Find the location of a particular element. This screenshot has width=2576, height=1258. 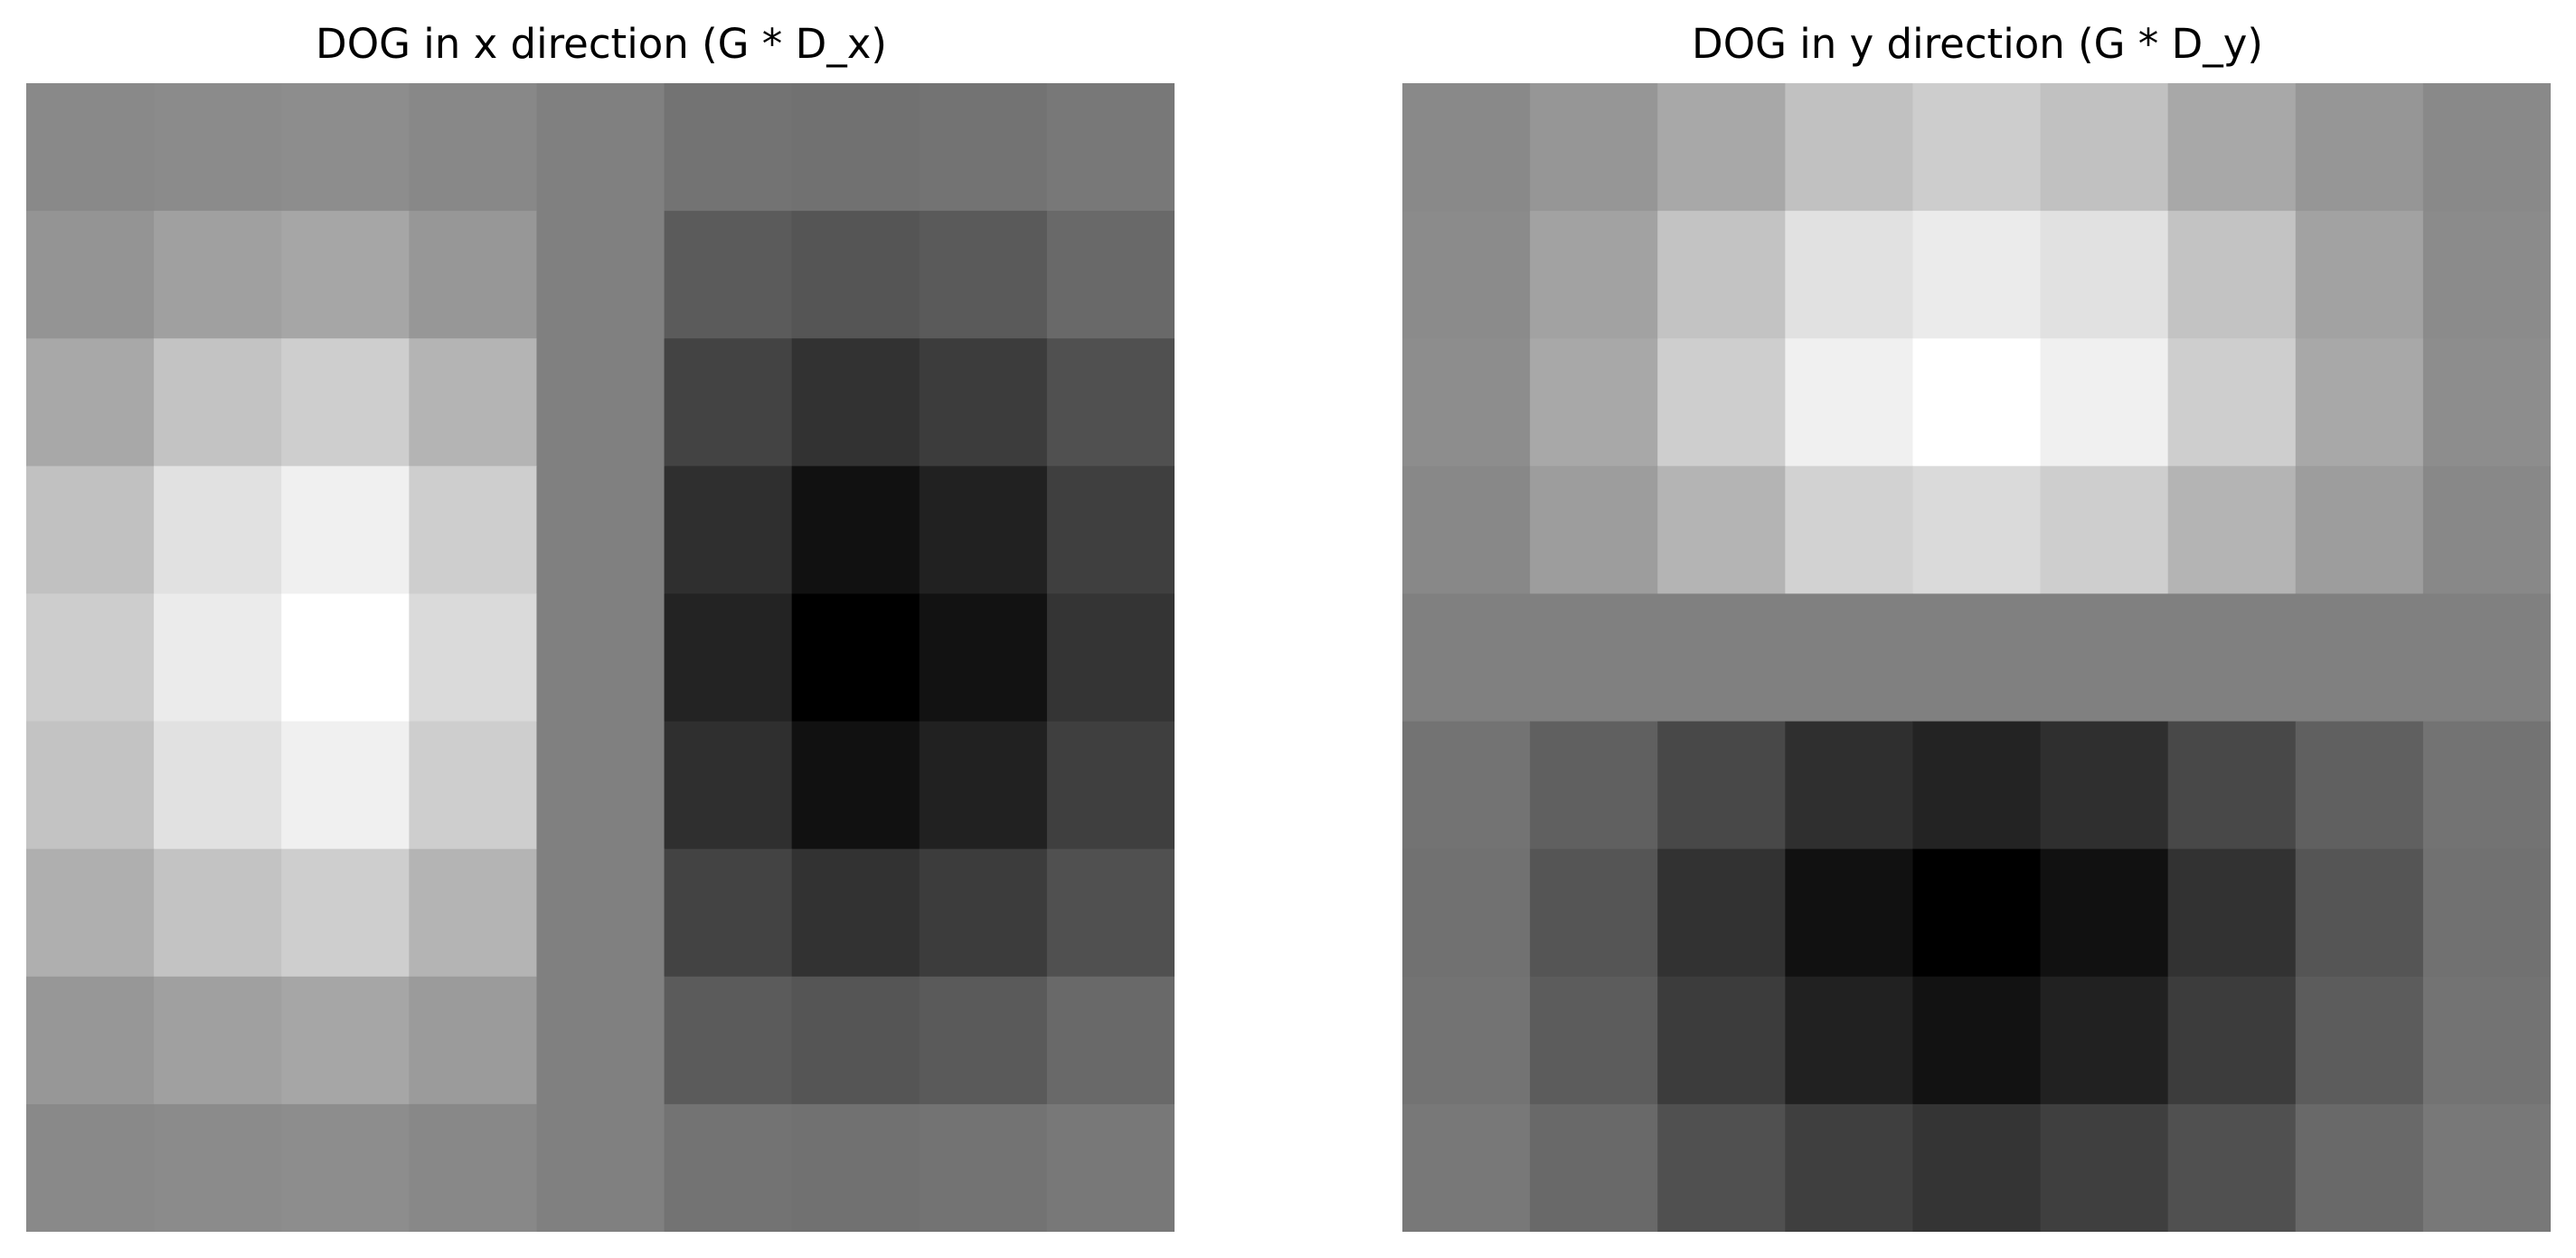

dog-x-cell-r7-c4 is located at coordinates (600, 1041).